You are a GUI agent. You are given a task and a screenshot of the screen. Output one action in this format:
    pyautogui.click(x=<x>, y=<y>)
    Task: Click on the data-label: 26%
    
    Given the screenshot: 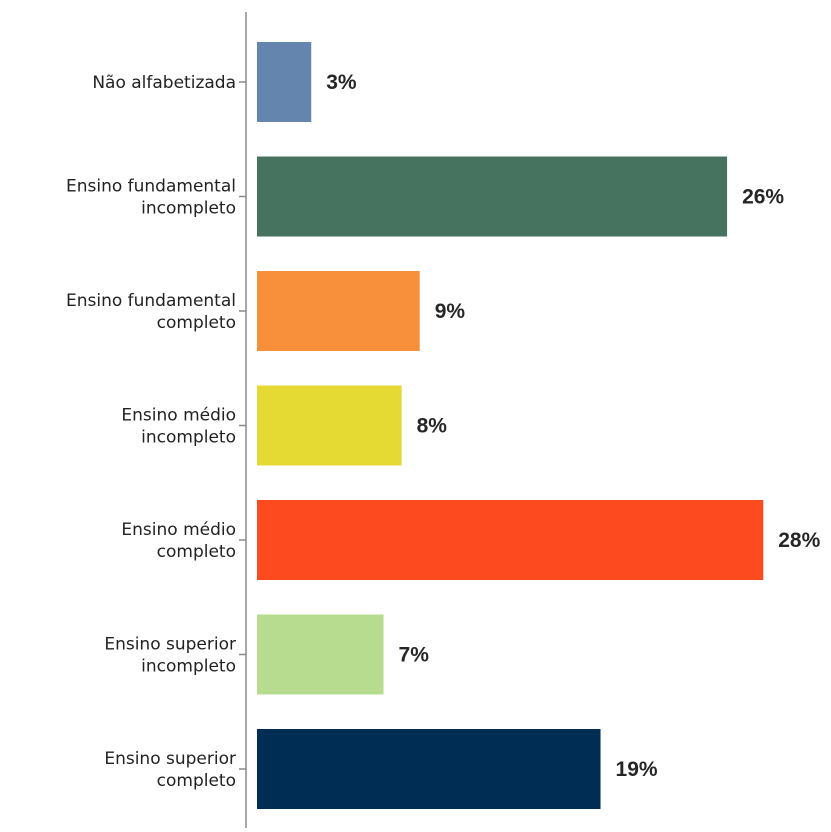 What is the action you would take?
    pyautogui.click(x=763, y=197)
    